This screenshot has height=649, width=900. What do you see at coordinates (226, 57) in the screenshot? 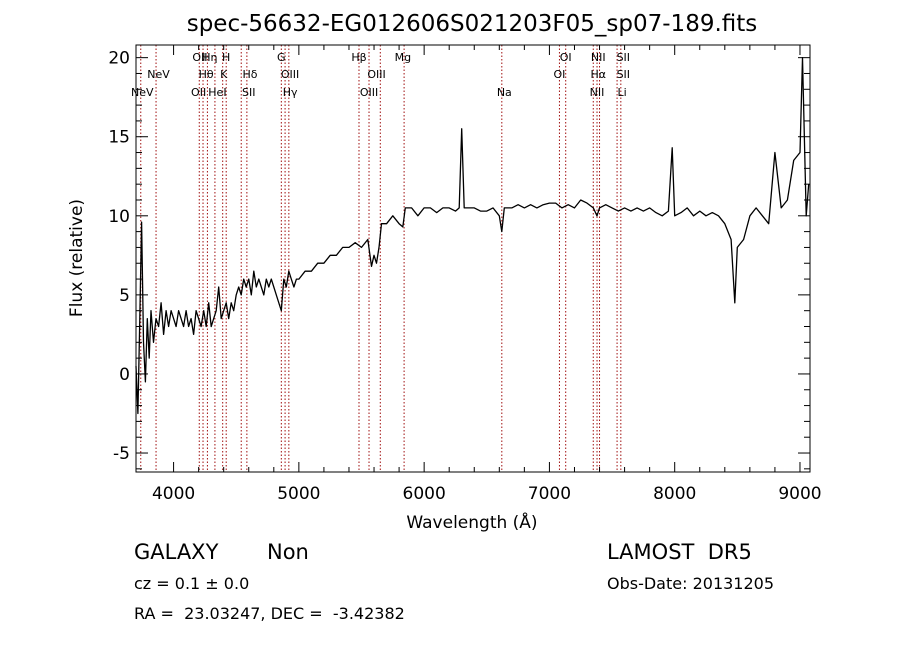
I see `line-label: H` at bounding box center [226, 57].